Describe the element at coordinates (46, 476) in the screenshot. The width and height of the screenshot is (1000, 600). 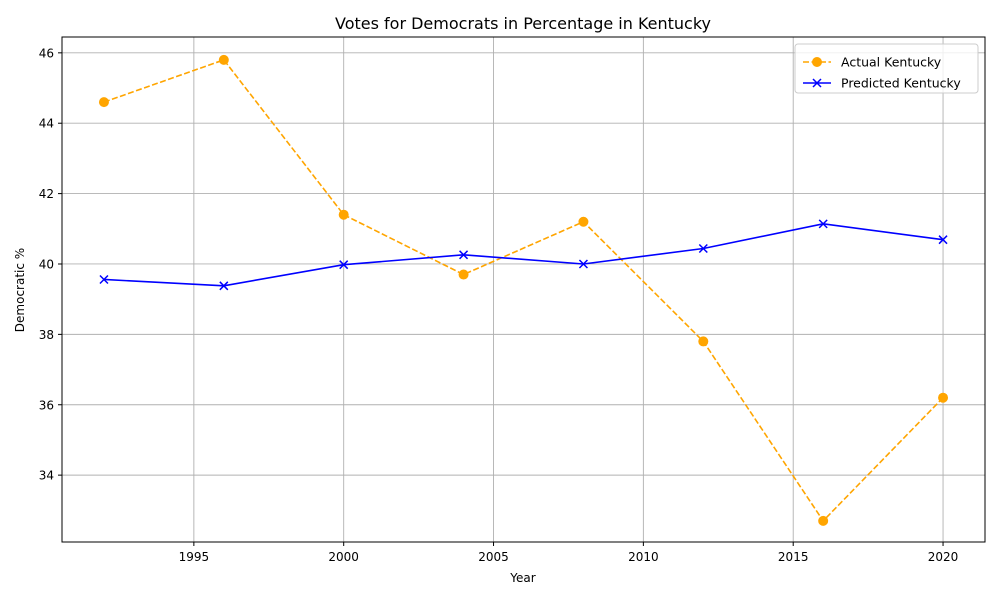
I see `y-tick-label: 34` at that location.